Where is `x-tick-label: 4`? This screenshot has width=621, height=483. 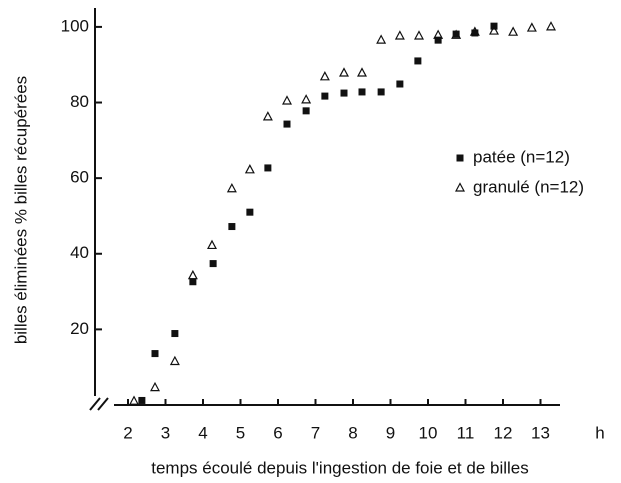 x-tick-label: 4 is located at coordinates (202, 432).